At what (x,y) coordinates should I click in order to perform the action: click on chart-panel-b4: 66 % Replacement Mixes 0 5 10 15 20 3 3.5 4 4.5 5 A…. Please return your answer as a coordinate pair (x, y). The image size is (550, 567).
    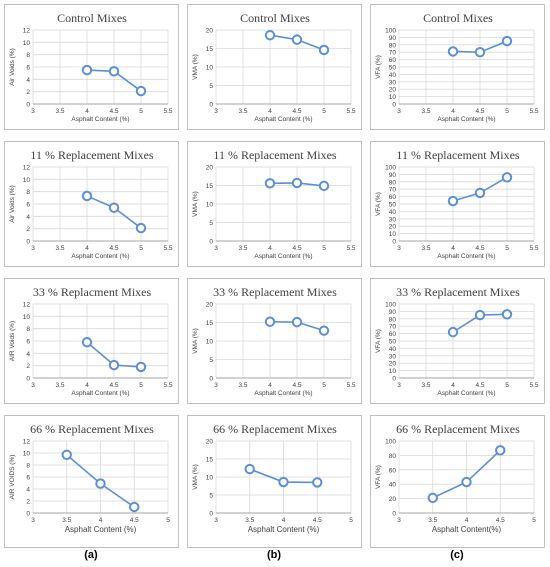
    Looking at the image, I should click on (274, 481).